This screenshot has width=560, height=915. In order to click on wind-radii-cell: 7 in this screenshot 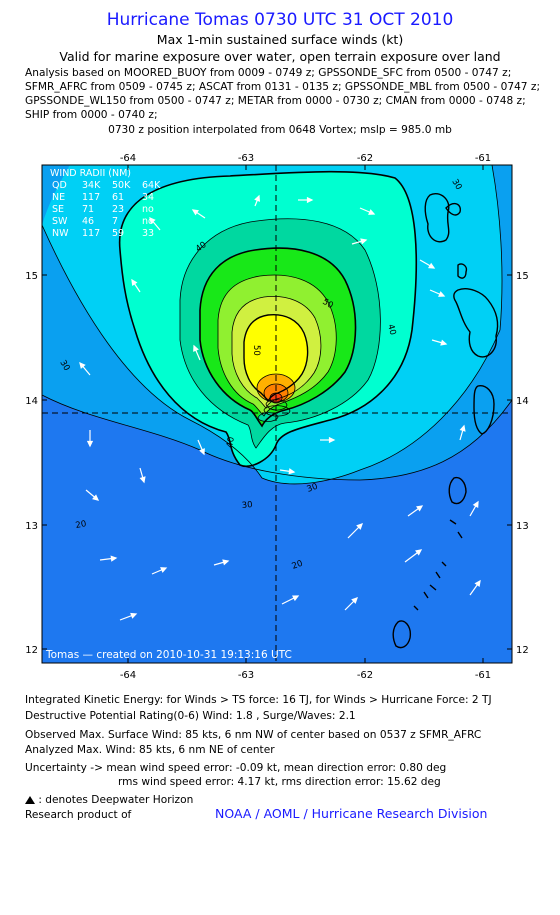, I will do `click(115, 221)`.